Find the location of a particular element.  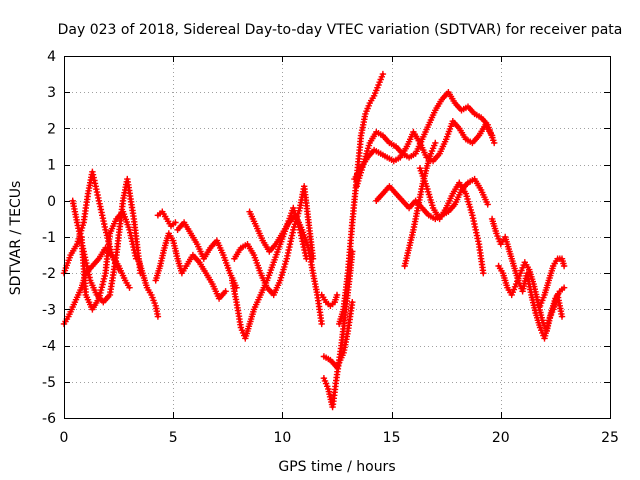

y-tick-label: -1 is located at coordinates (49, 238).